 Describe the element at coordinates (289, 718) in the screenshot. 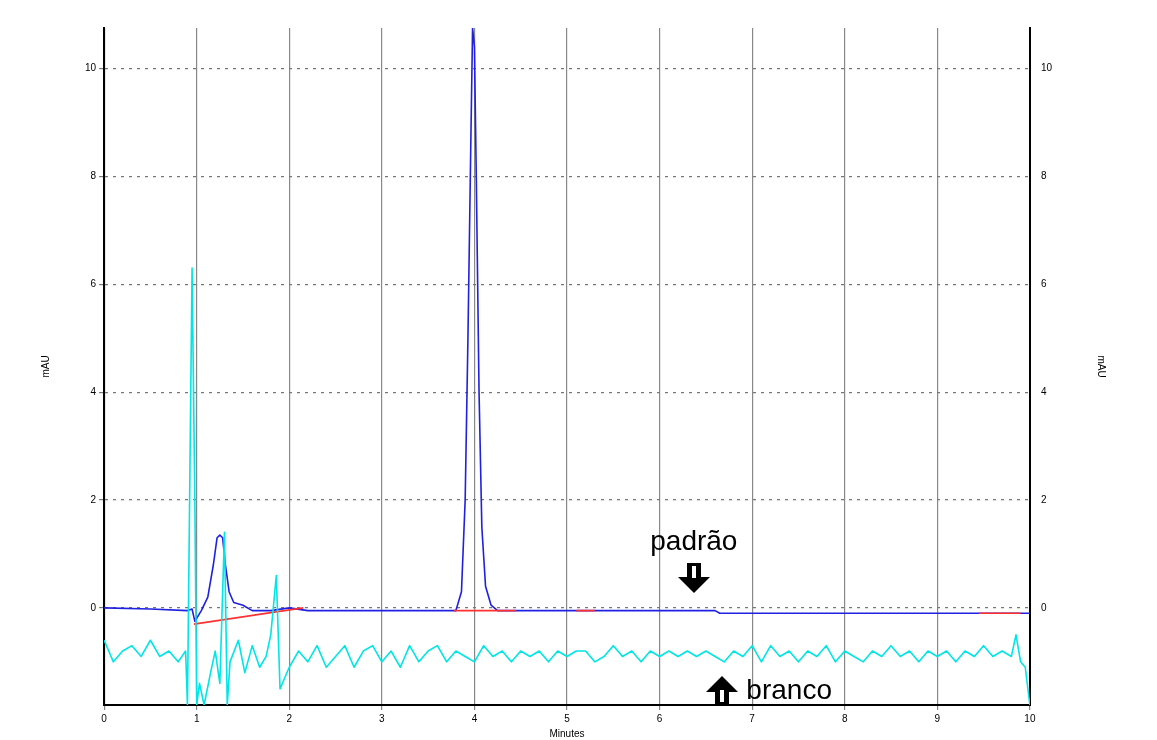

I see `x-tick-label: 2` at that location.